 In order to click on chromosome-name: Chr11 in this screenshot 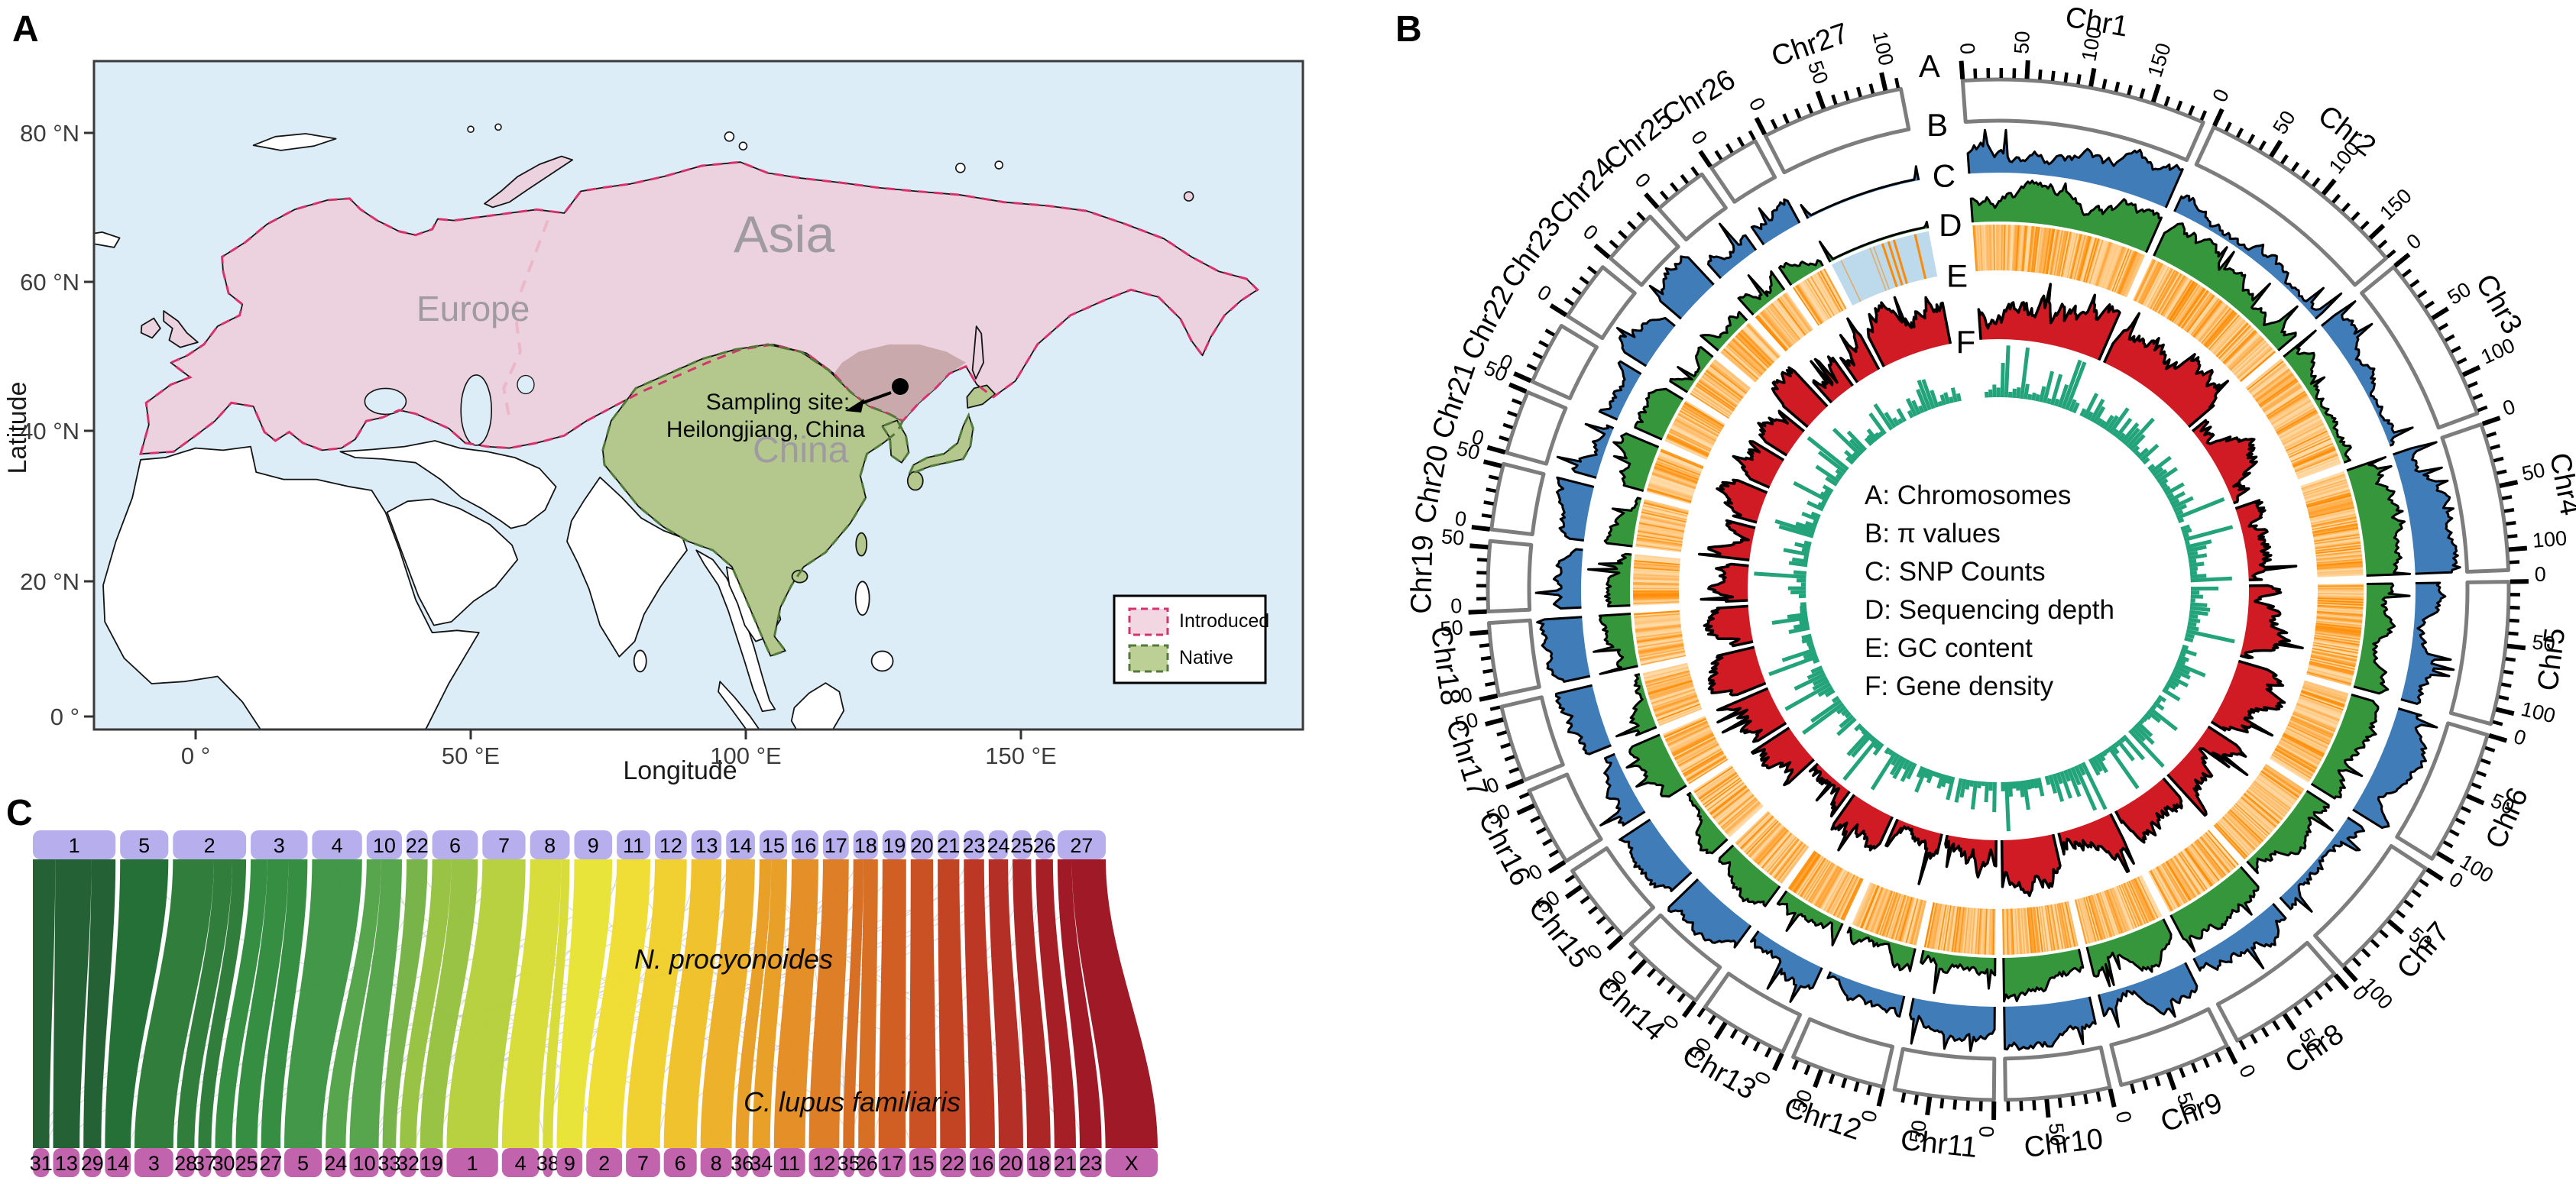, I will do `click(1939, 1144)`.